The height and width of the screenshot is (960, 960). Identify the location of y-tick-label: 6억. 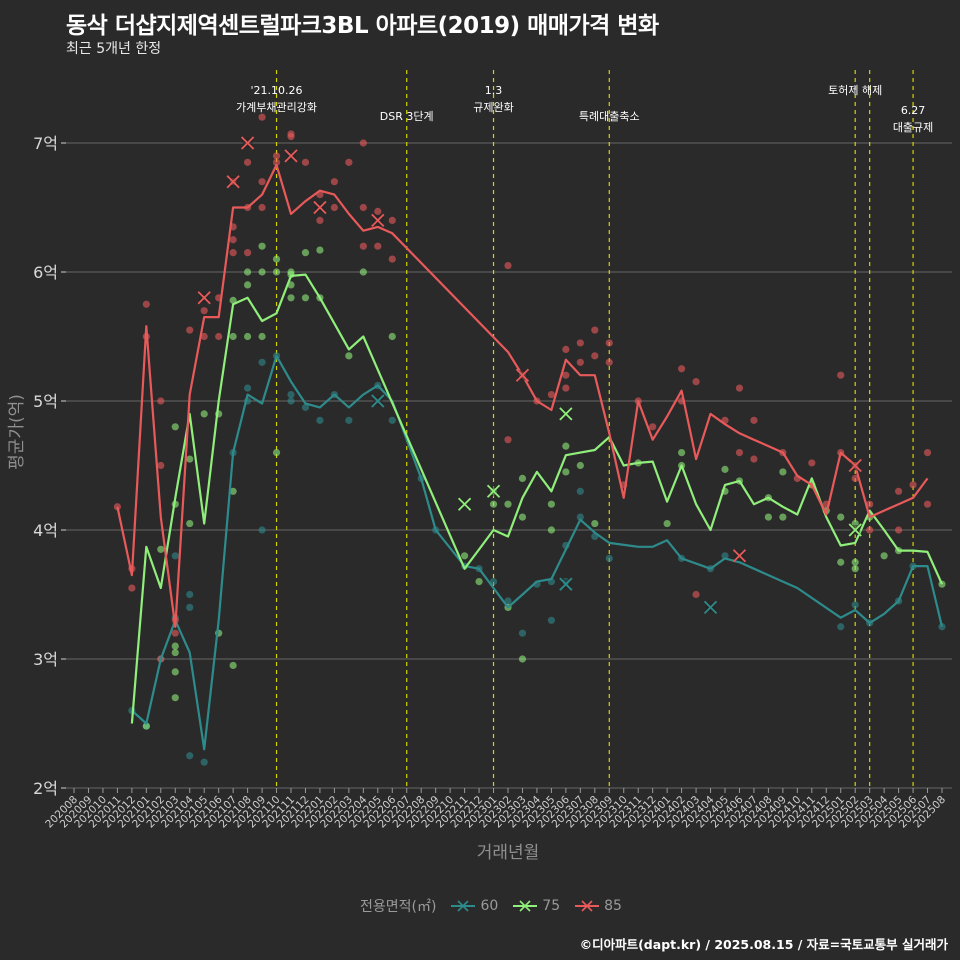
(45, 272).